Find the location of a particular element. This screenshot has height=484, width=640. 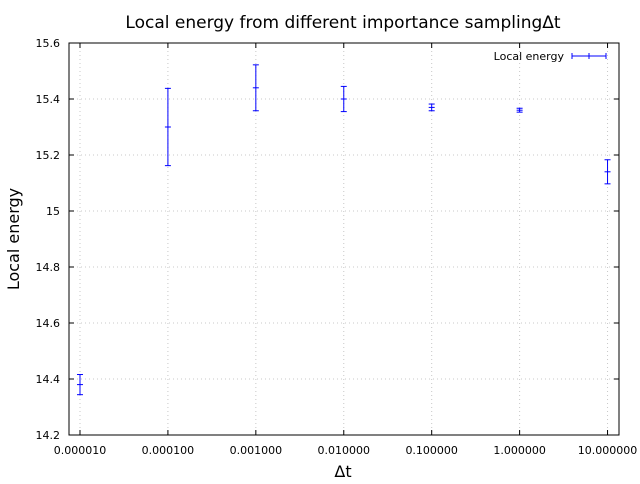

legend-label: Local energy is located at coordinates (529, 56).